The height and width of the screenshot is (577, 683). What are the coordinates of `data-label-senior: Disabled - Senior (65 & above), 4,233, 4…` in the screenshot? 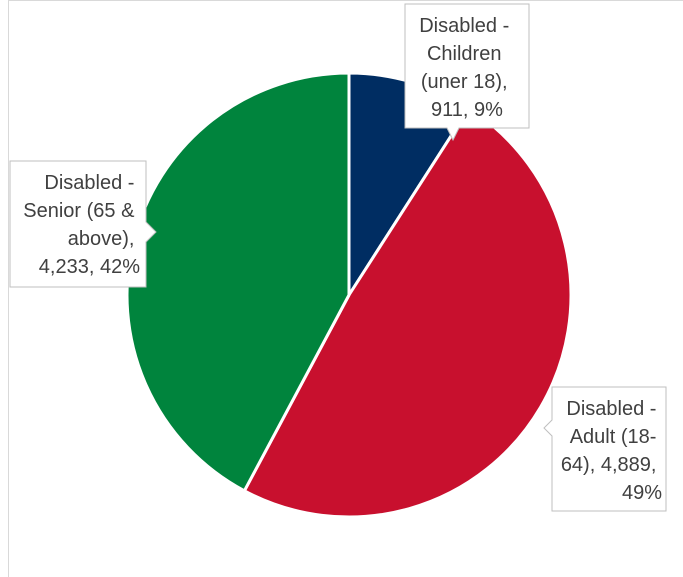 It's located at (83, 224).